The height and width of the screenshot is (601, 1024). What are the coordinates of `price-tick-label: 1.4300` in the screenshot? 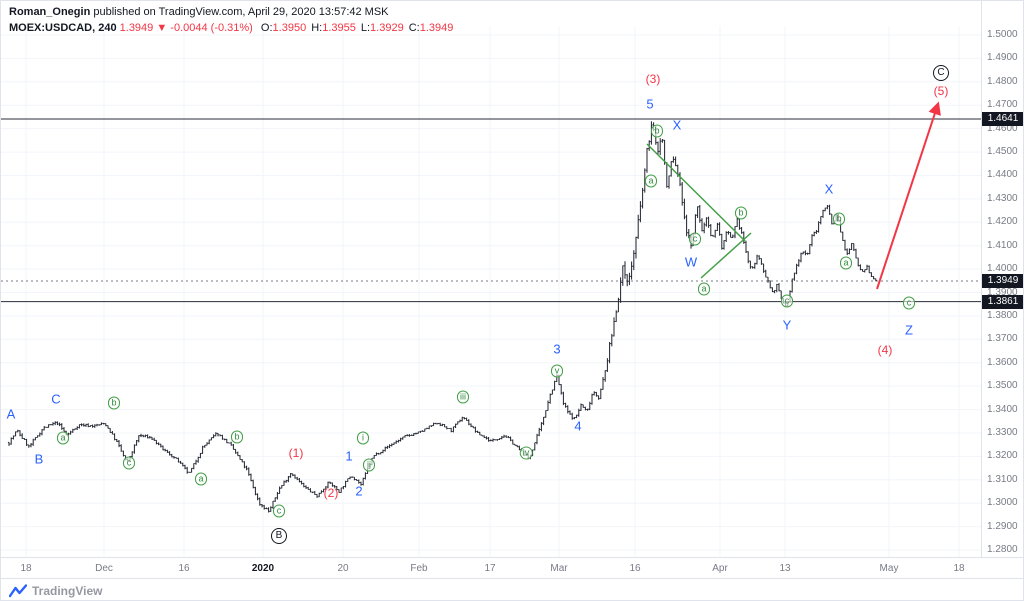 It's located at (1002, 198).